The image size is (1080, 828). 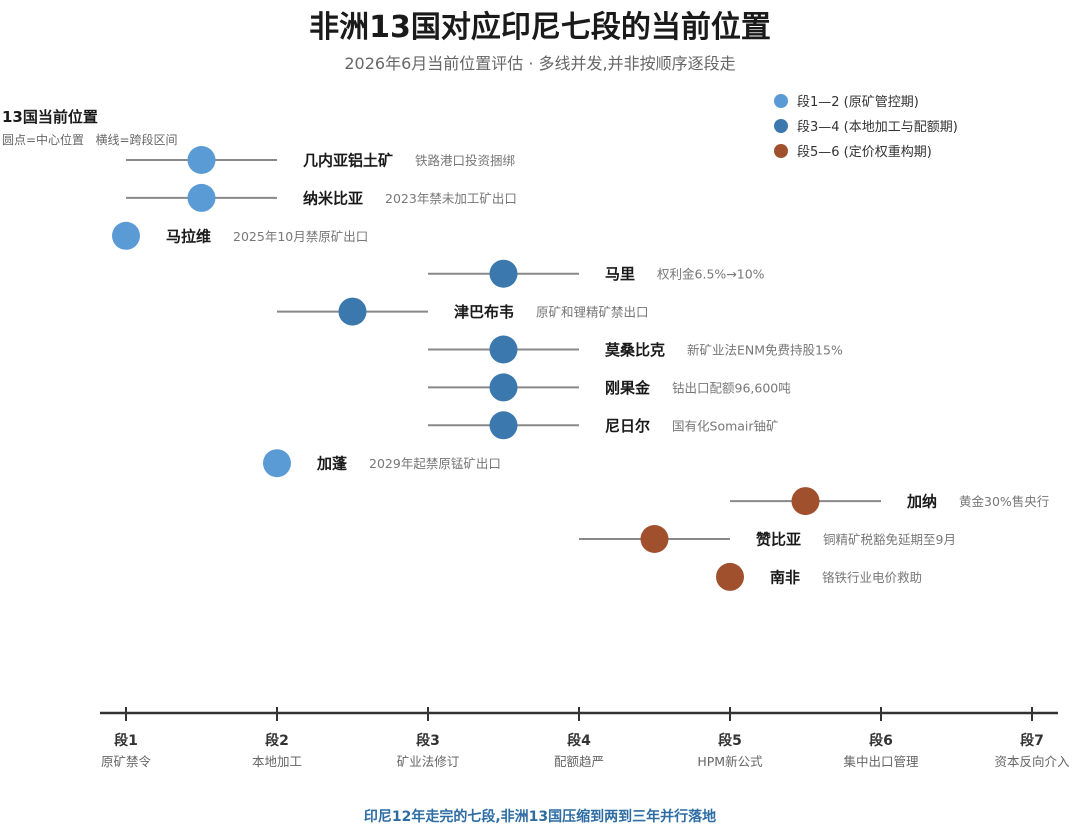 I want to click on x-tick-label: 段1, so click(x=126, y=740).